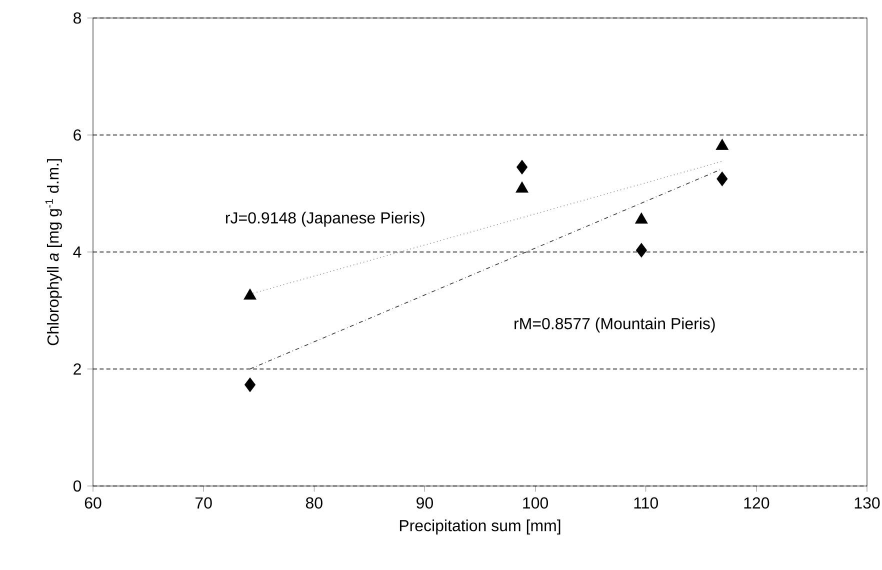 The width and height of the screenshot is (882, 570). What do you see at coordinates (325, 219) in the screenshot?
I see `annotation: rJ=0.9148 (Japanese Pieris)` at bounding box center [325, 219].